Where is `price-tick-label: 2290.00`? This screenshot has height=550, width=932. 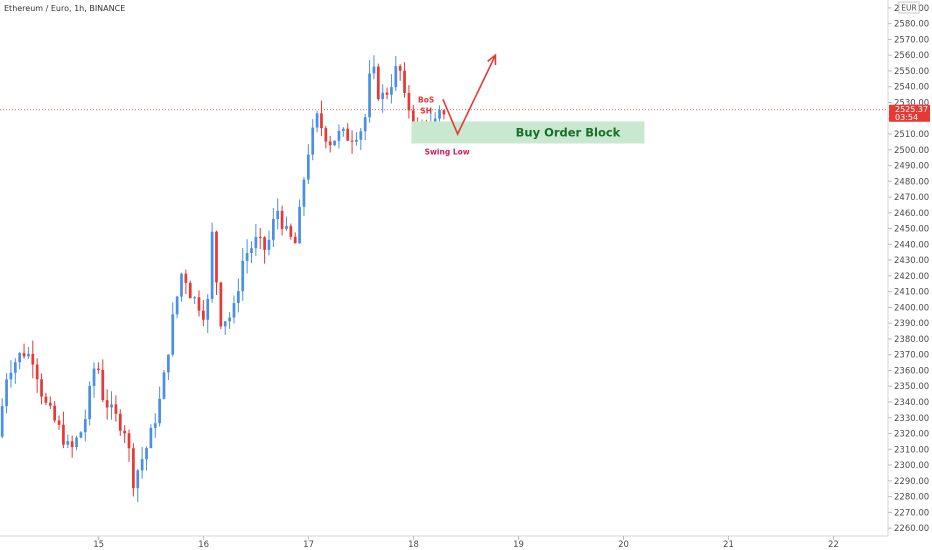
price-tick-label: 2290.00 is located at coordinates (911, 482).